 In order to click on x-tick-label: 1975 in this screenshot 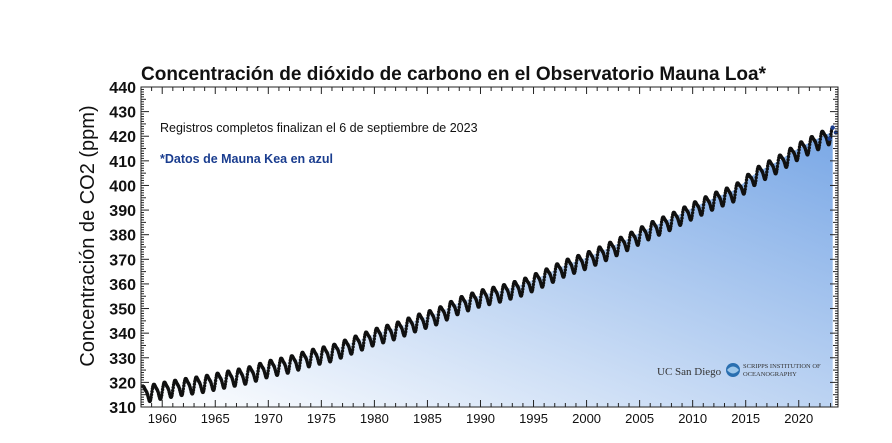, I will do `click(321, 418)`.